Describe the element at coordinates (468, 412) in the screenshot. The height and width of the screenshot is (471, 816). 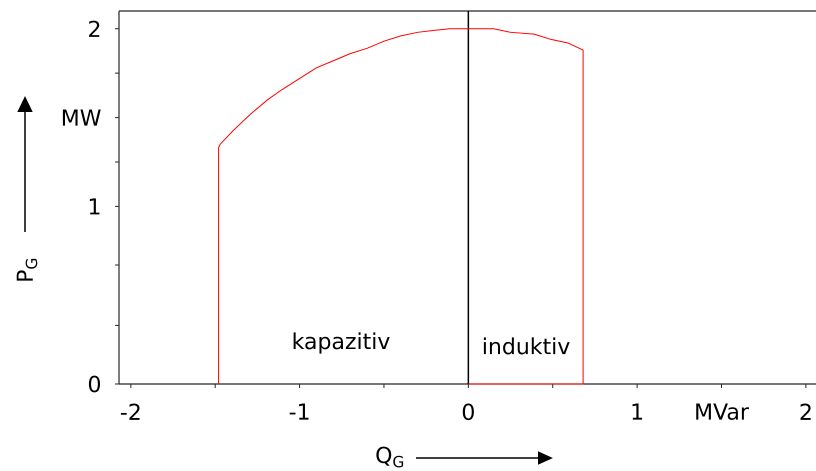
I see `x-tick-label: 0` at that location.